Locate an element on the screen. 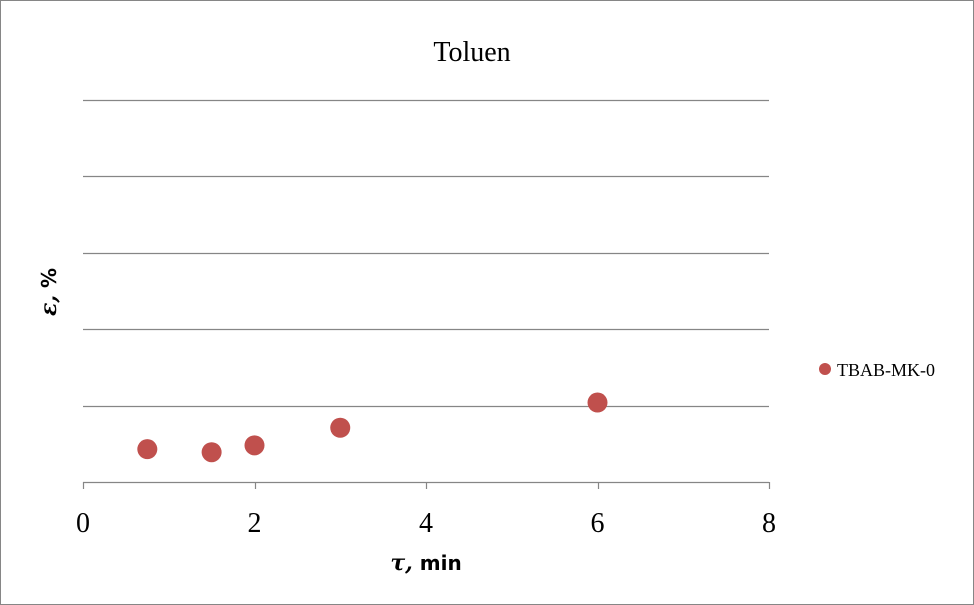 This screenshot has height=605, width=974. data-points is located at coordinates (372, 427).